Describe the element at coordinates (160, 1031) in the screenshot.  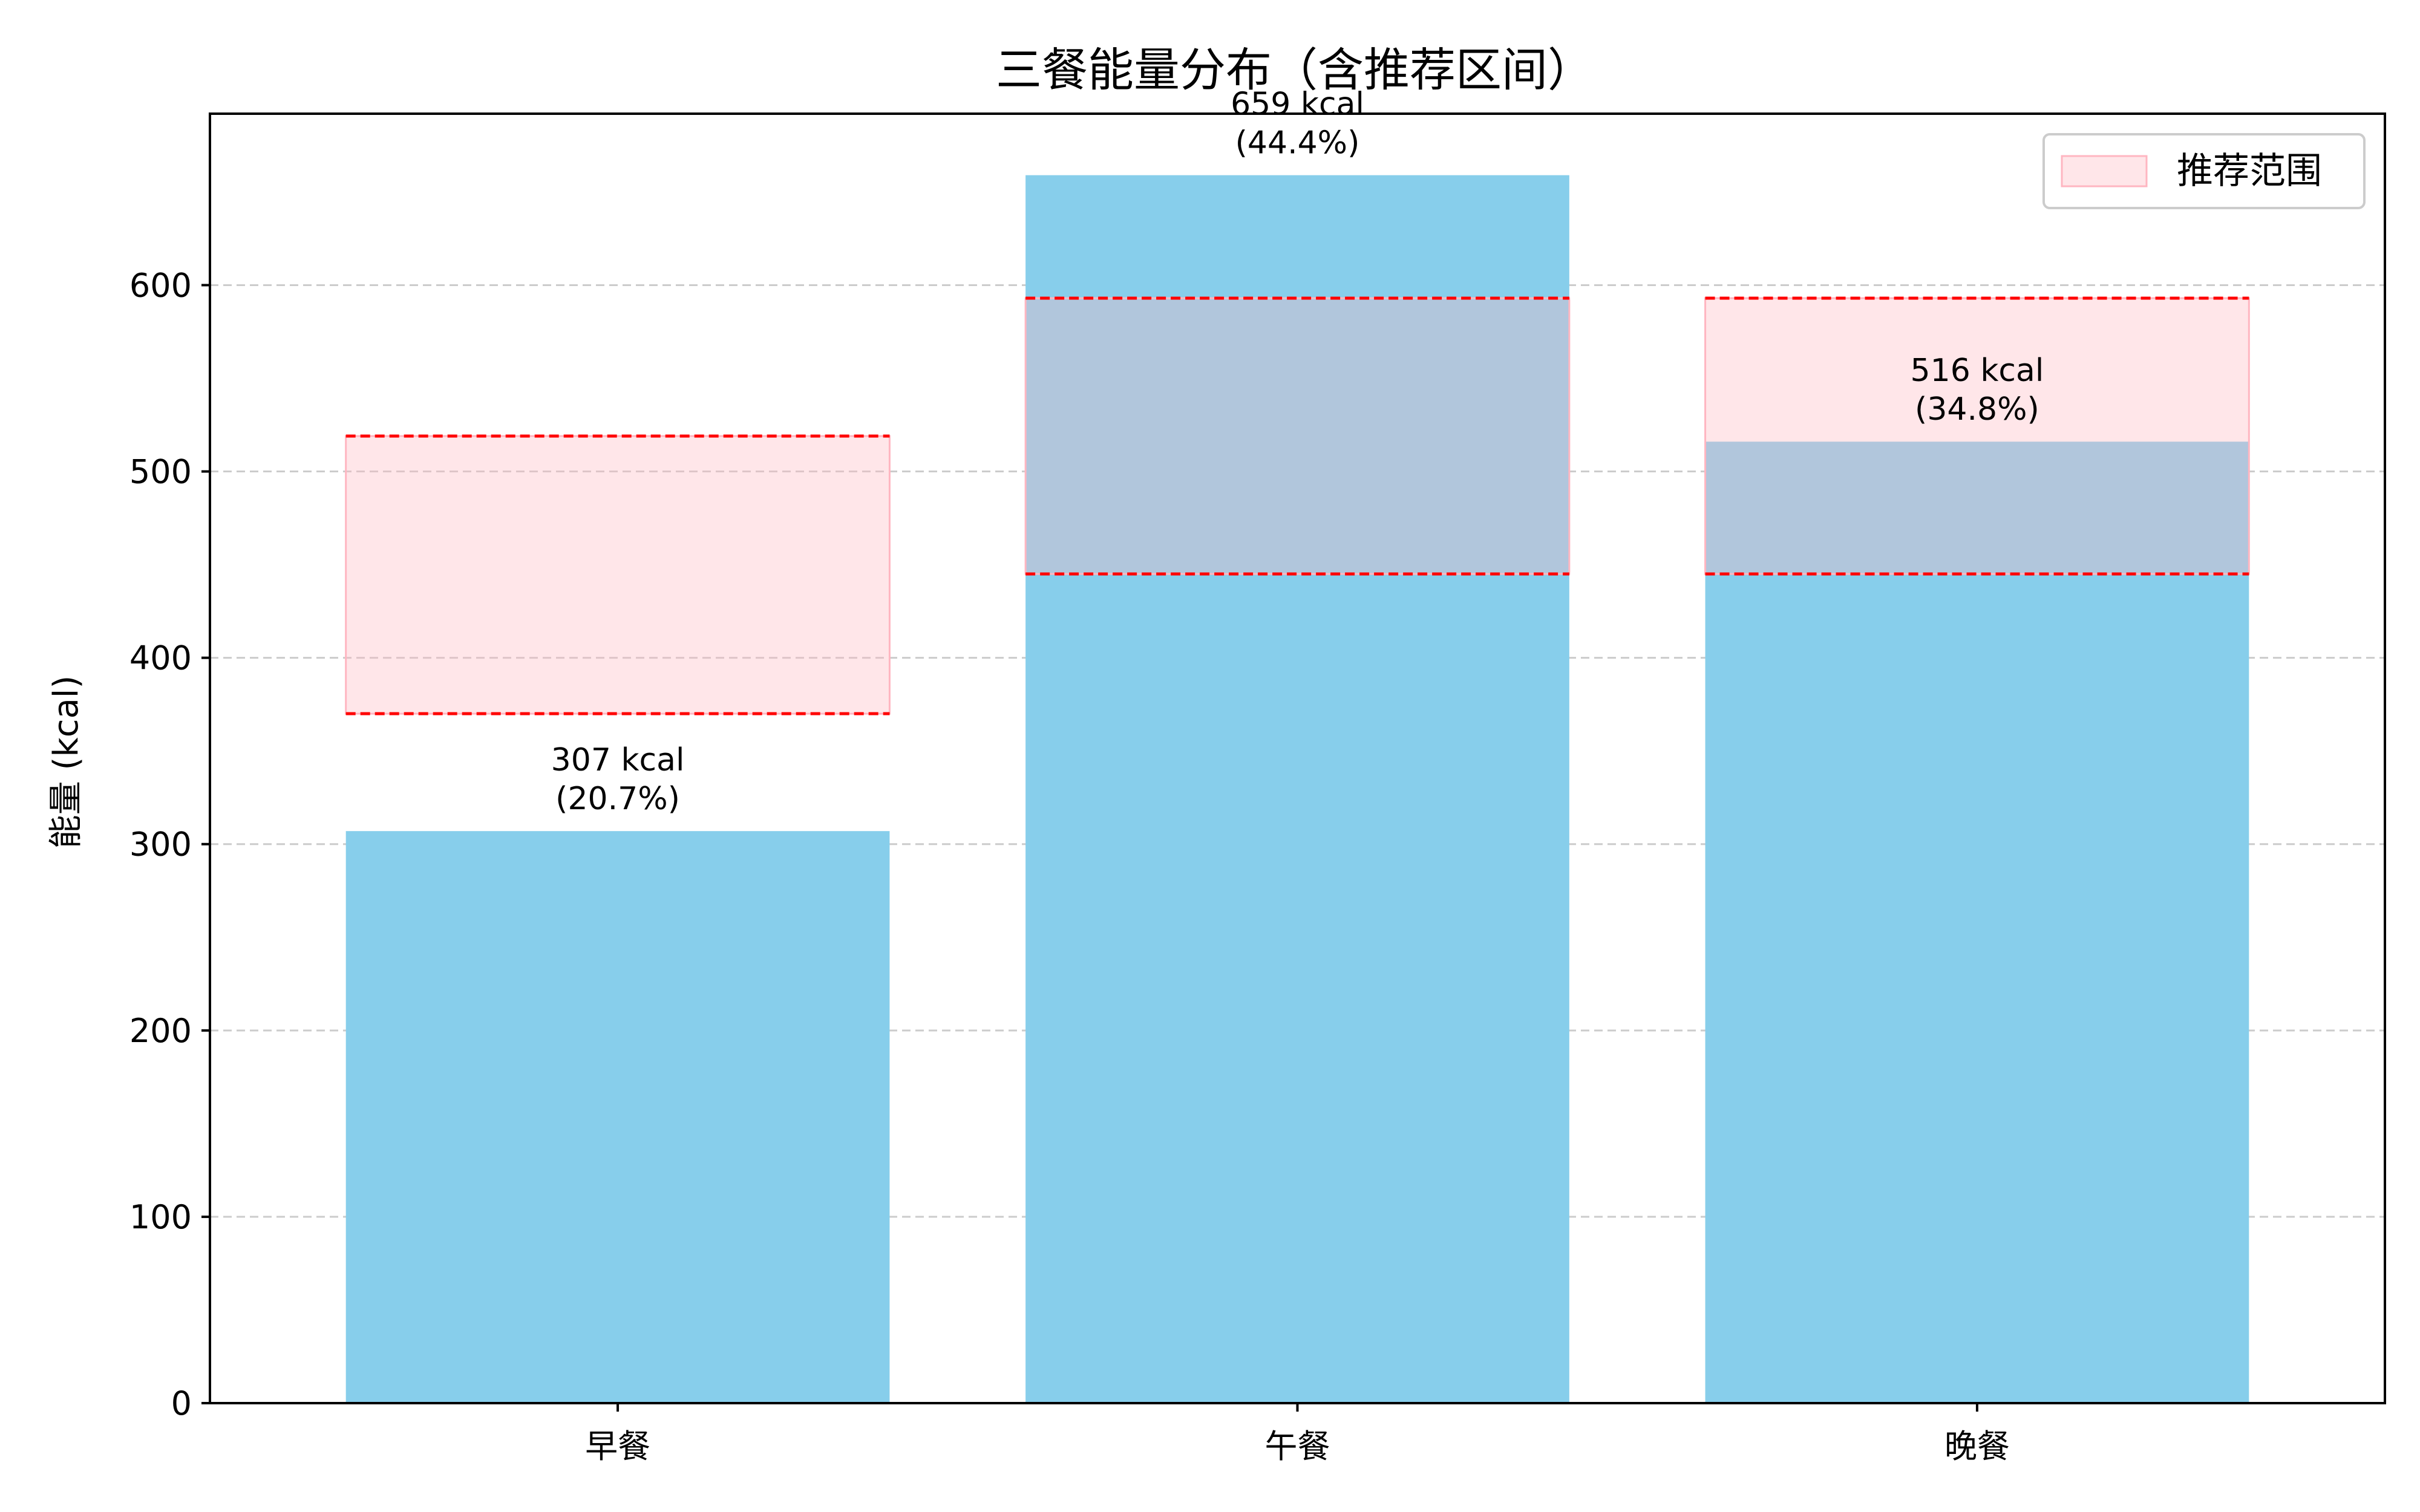
I see `y-tick-label: 200` at that location.